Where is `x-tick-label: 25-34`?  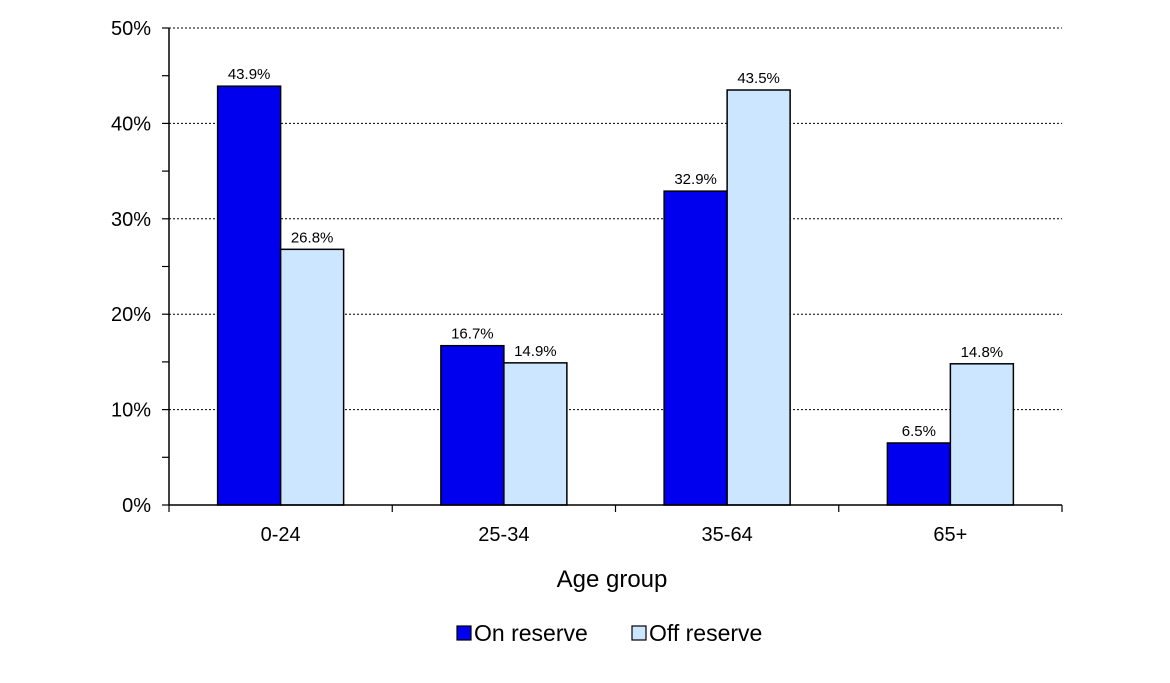
x-tick-label: 25-34 is located at coordinates (503, 535).